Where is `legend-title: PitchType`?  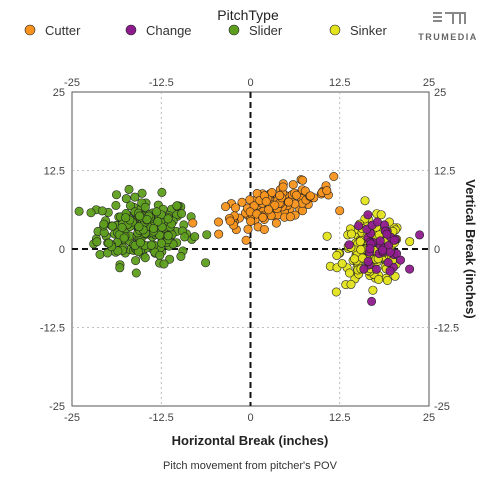
legend-title: PitchType is located at coordinates (248, 15).